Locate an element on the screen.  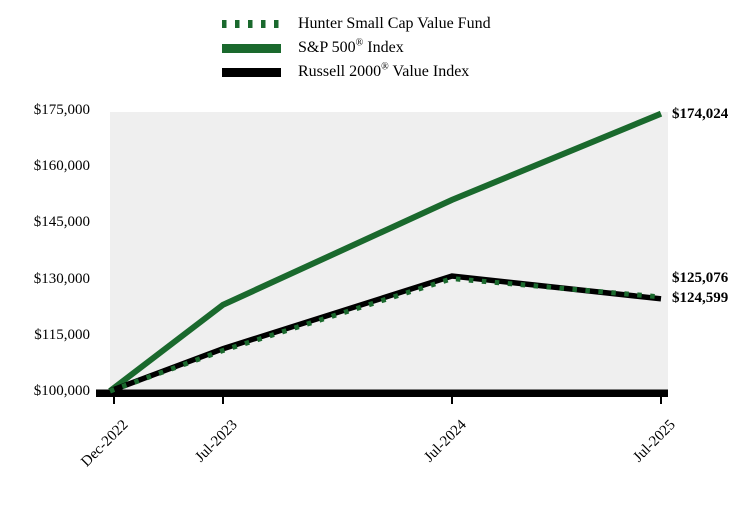
y-tick-label: $175,000 is located at coordinates (61, 110).